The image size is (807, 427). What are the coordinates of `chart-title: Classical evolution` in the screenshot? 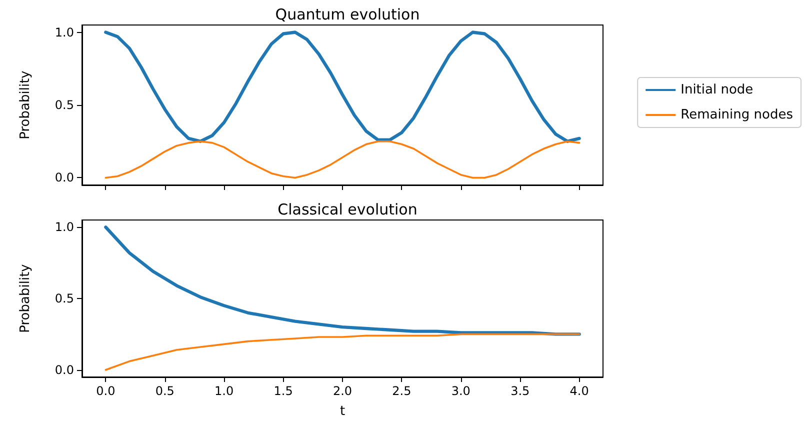 It's located at (348, 209).